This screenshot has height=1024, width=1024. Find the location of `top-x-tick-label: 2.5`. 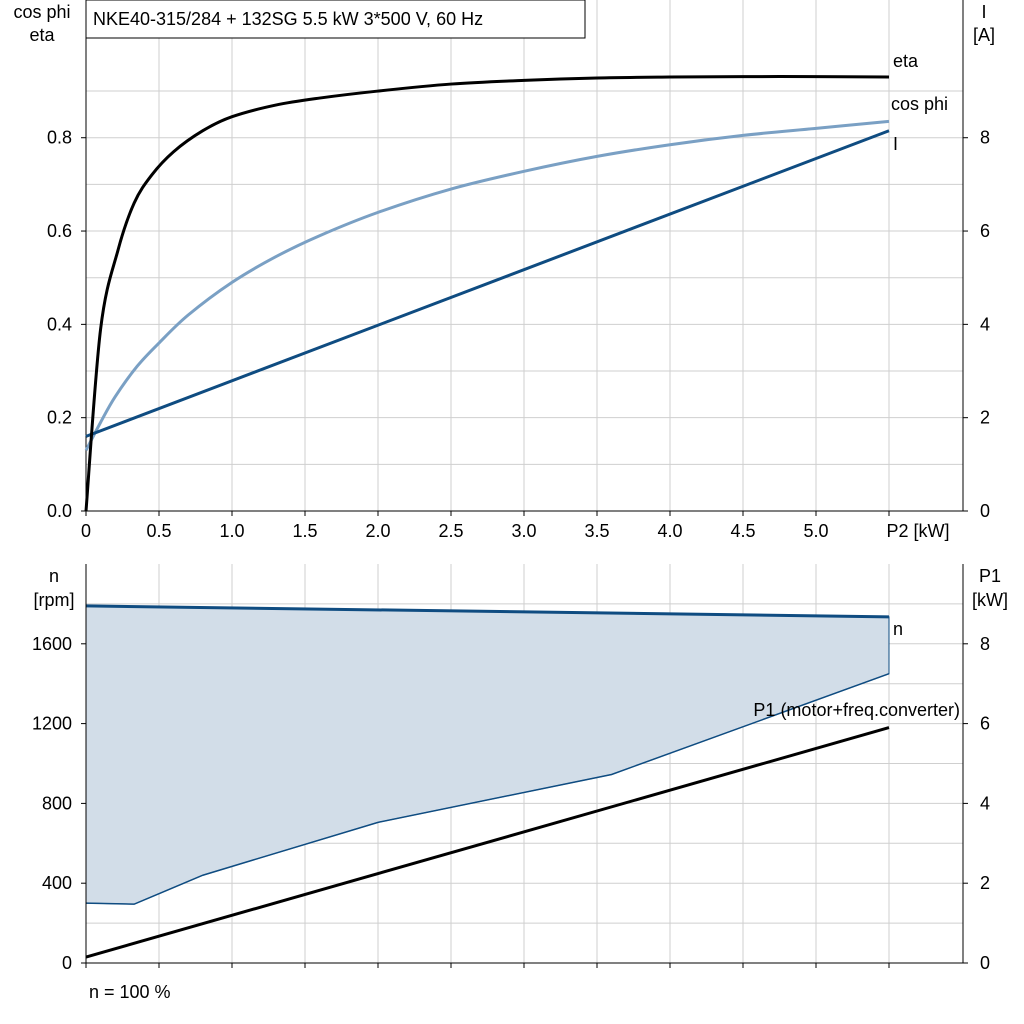

top-x-tick-label: 2.5 is located at coordinates (450, 531).